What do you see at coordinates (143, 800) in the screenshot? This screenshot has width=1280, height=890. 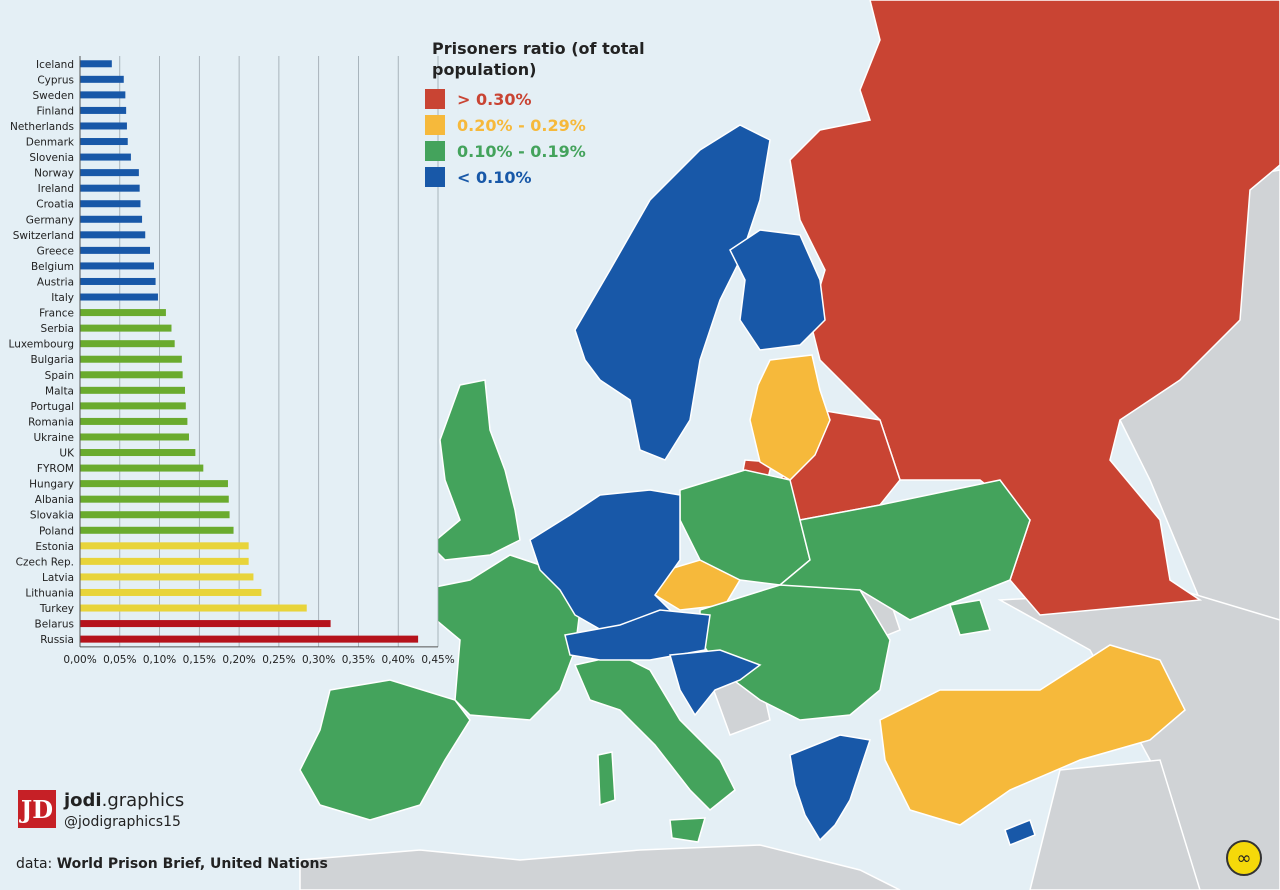 I see `brand-name-rest: .graphics` at bounding box center [143, 800].